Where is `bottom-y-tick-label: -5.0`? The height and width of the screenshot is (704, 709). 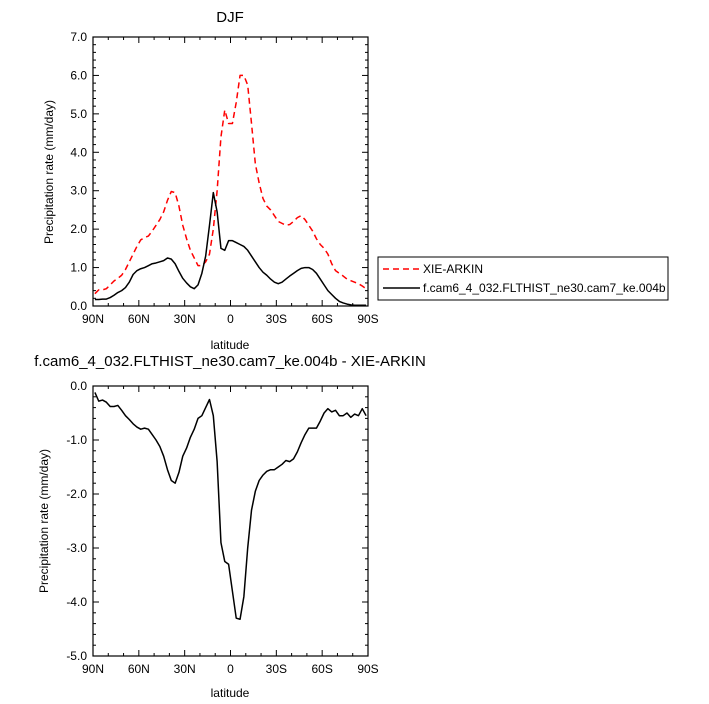 bottom-y-tick-label: -5.0 is located at coordinates (76, 656).